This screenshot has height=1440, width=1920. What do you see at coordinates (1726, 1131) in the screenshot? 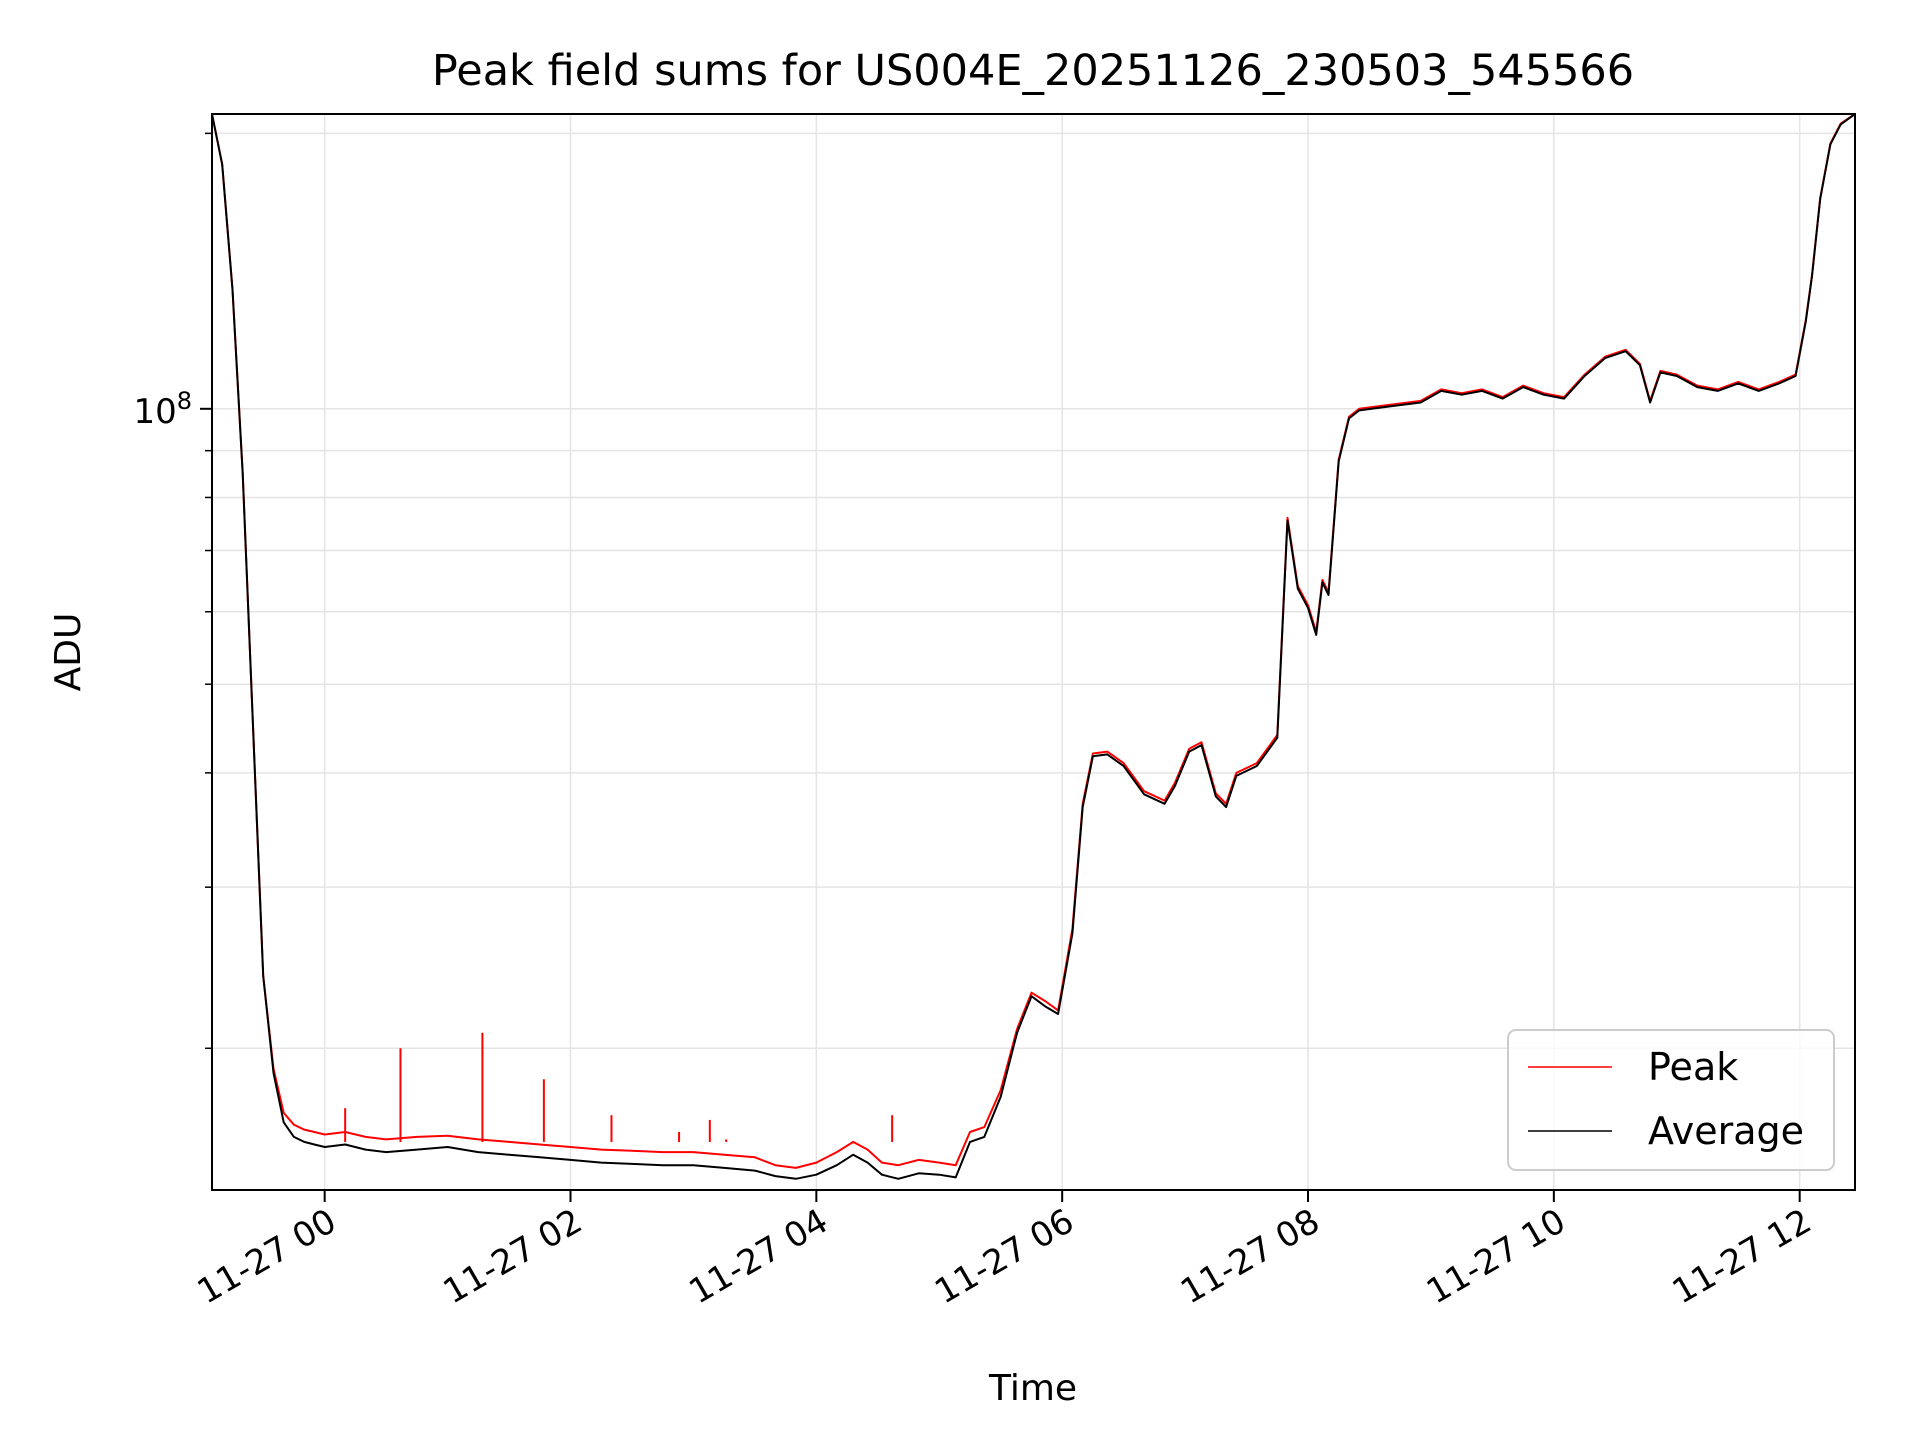
I see `legend-label-average: Average` at bounding box center [1726, 1131].